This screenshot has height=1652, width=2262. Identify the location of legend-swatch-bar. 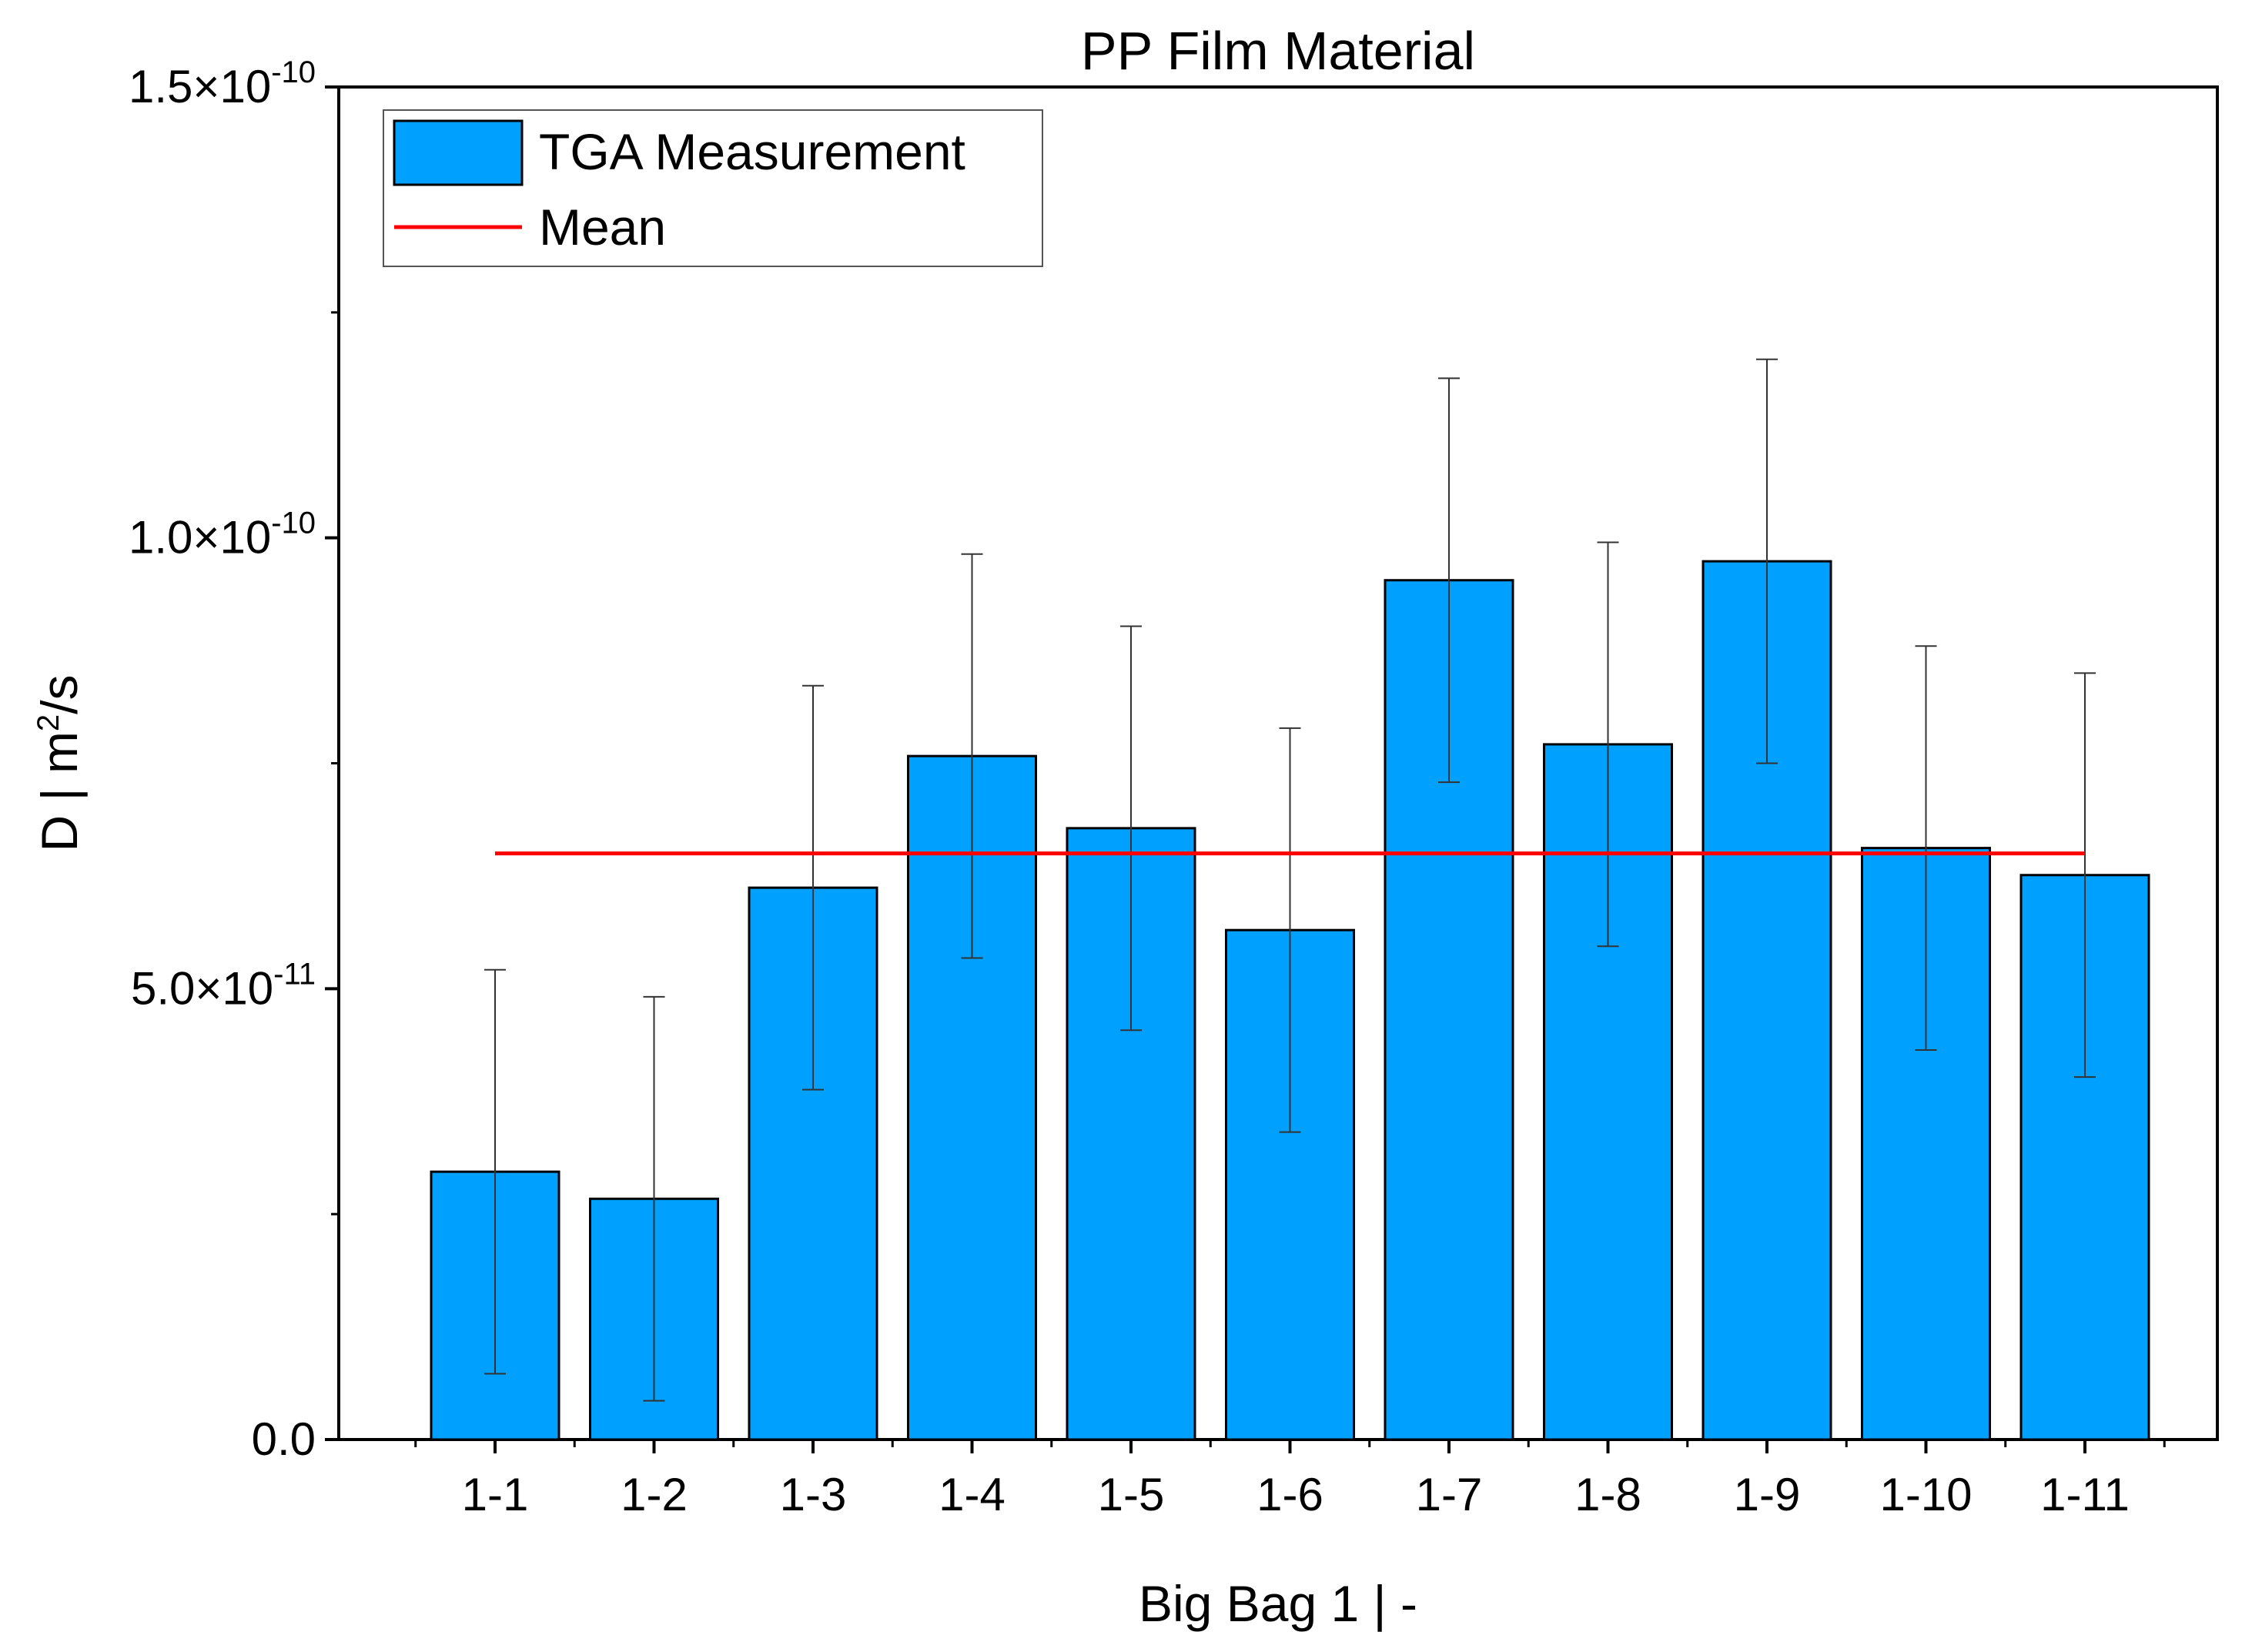
(459, 152).